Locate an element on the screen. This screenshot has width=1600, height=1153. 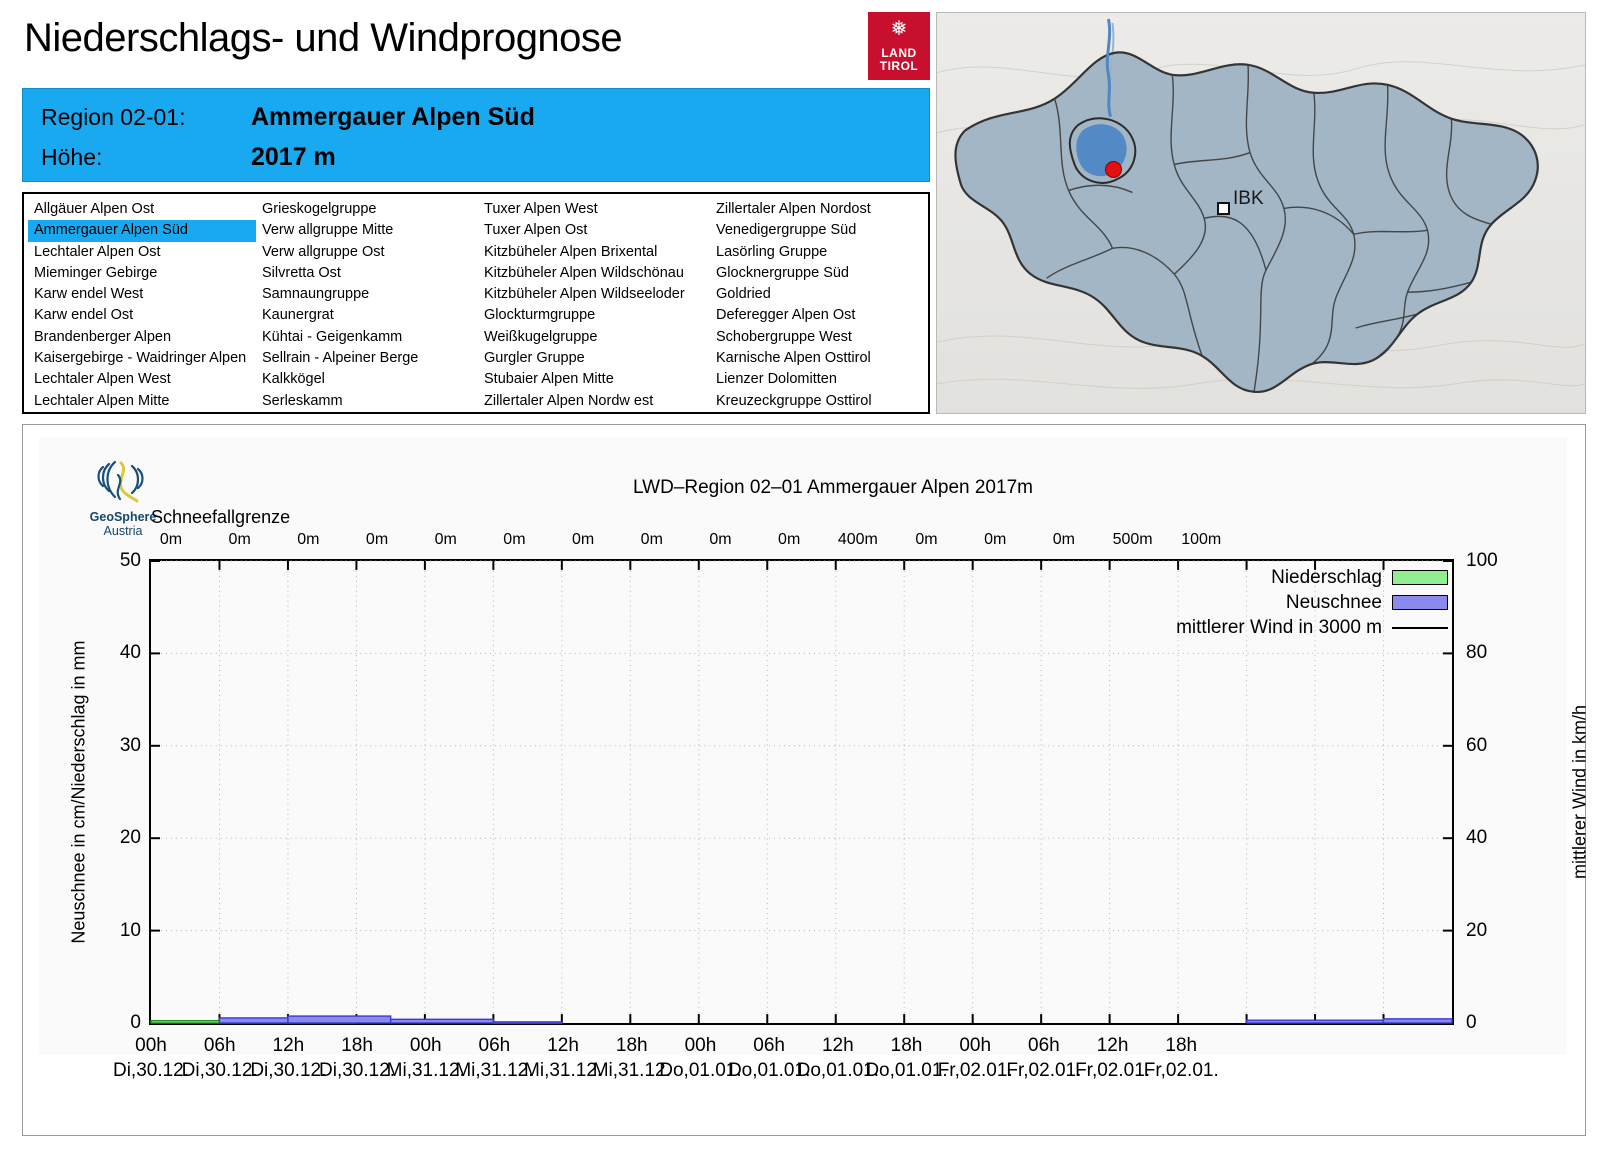
region-list-item: Grieskogelgruppe is located at coordinates (319, 209).